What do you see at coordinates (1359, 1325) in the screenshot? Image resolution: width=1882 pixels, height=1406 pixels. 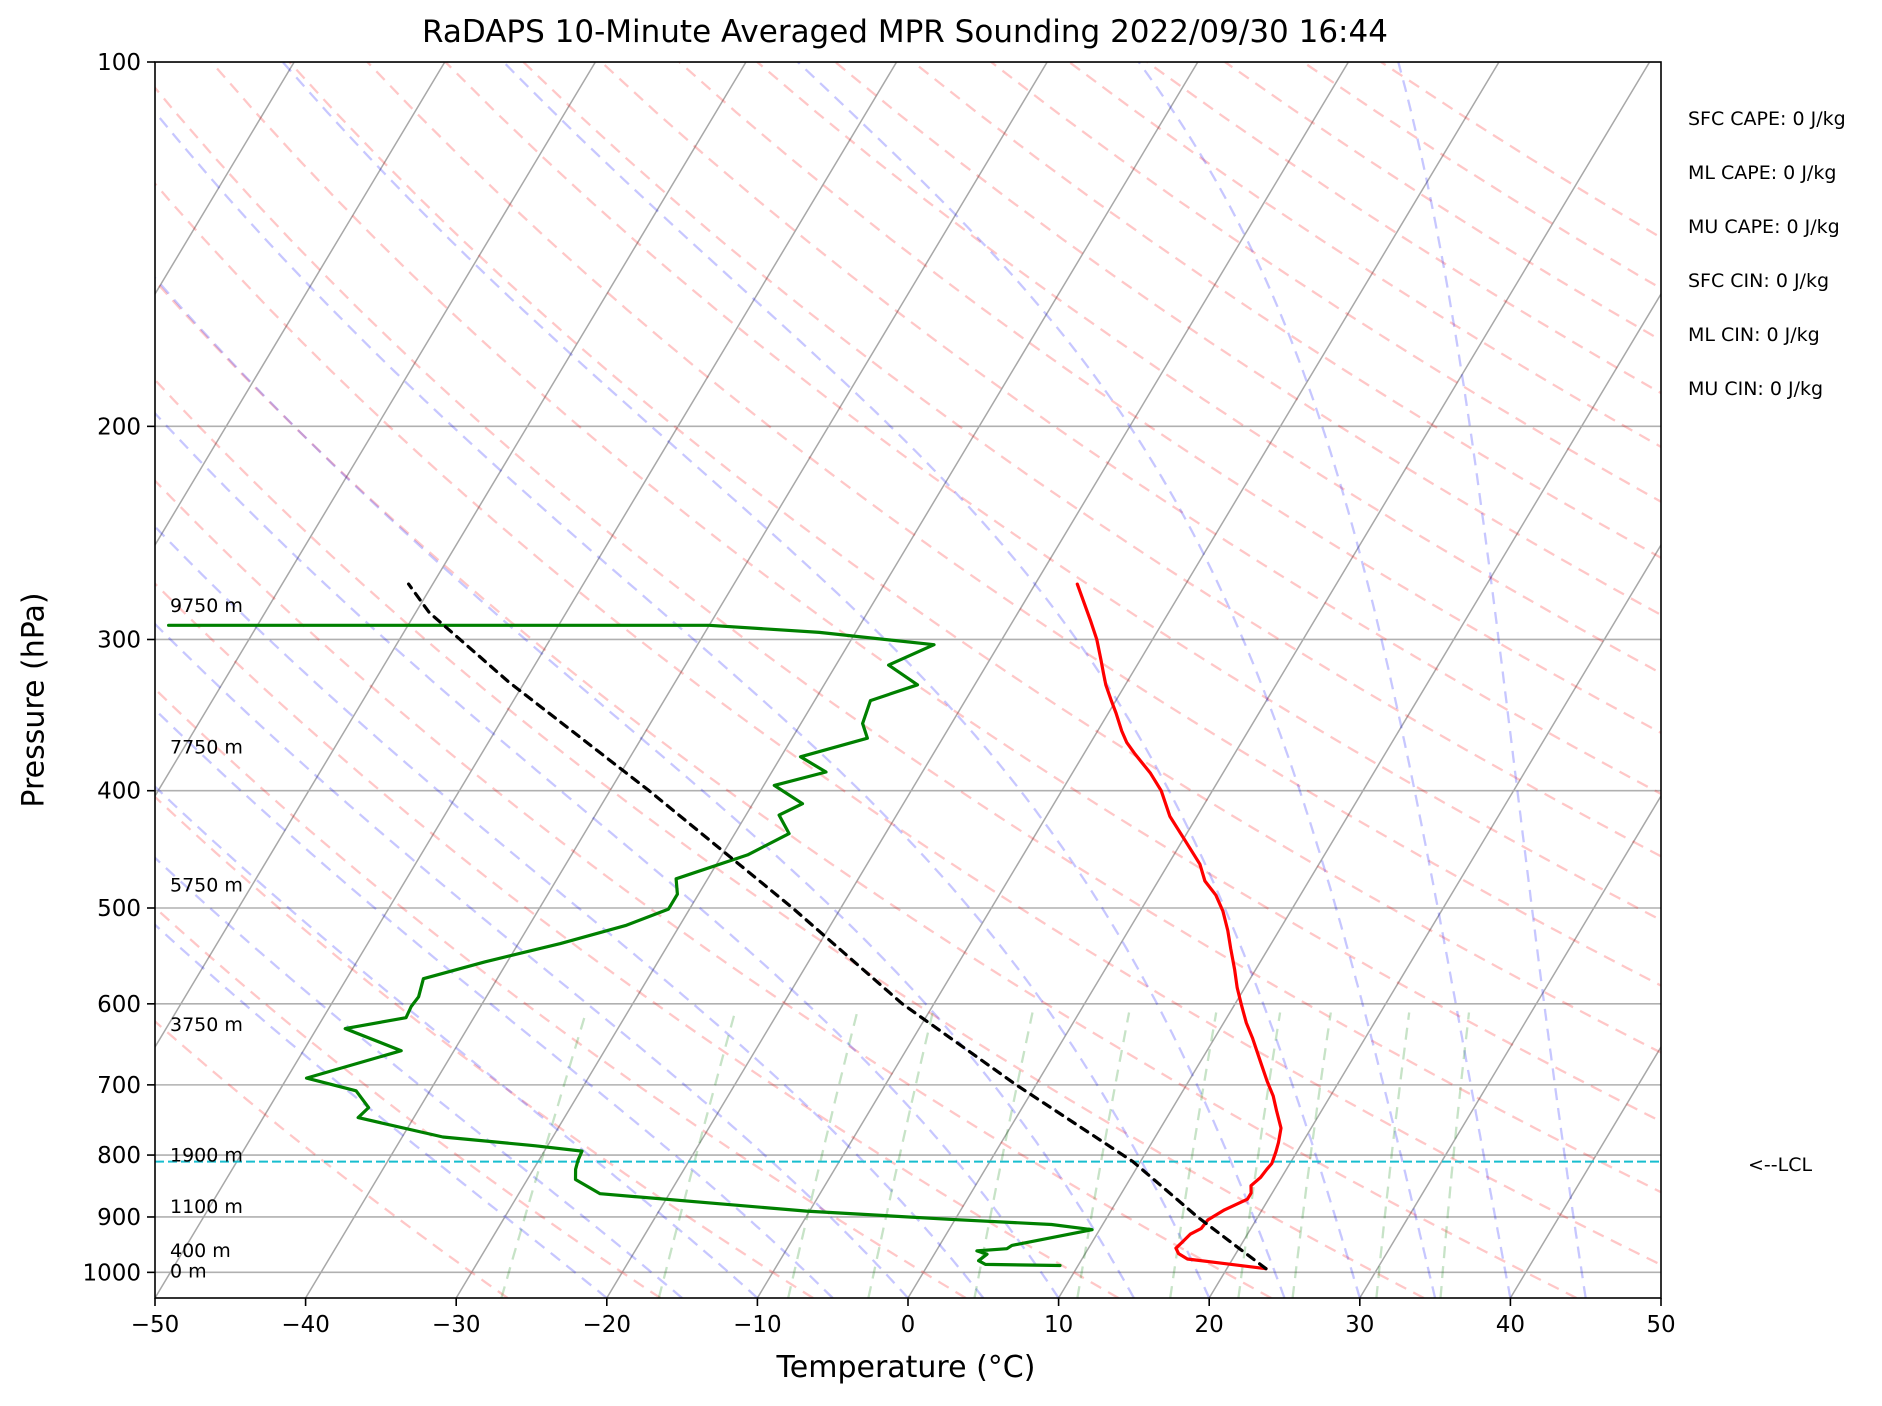 I see `x-tick-label: 30` at bounding box center [1359, 1325].